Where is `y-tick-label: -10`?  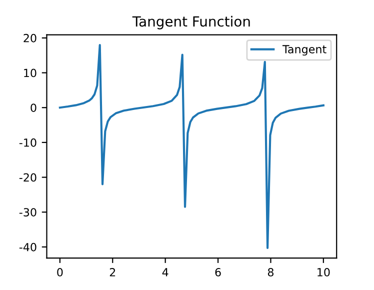
y-tick-label: -10 is located at coordinates (27, 142).